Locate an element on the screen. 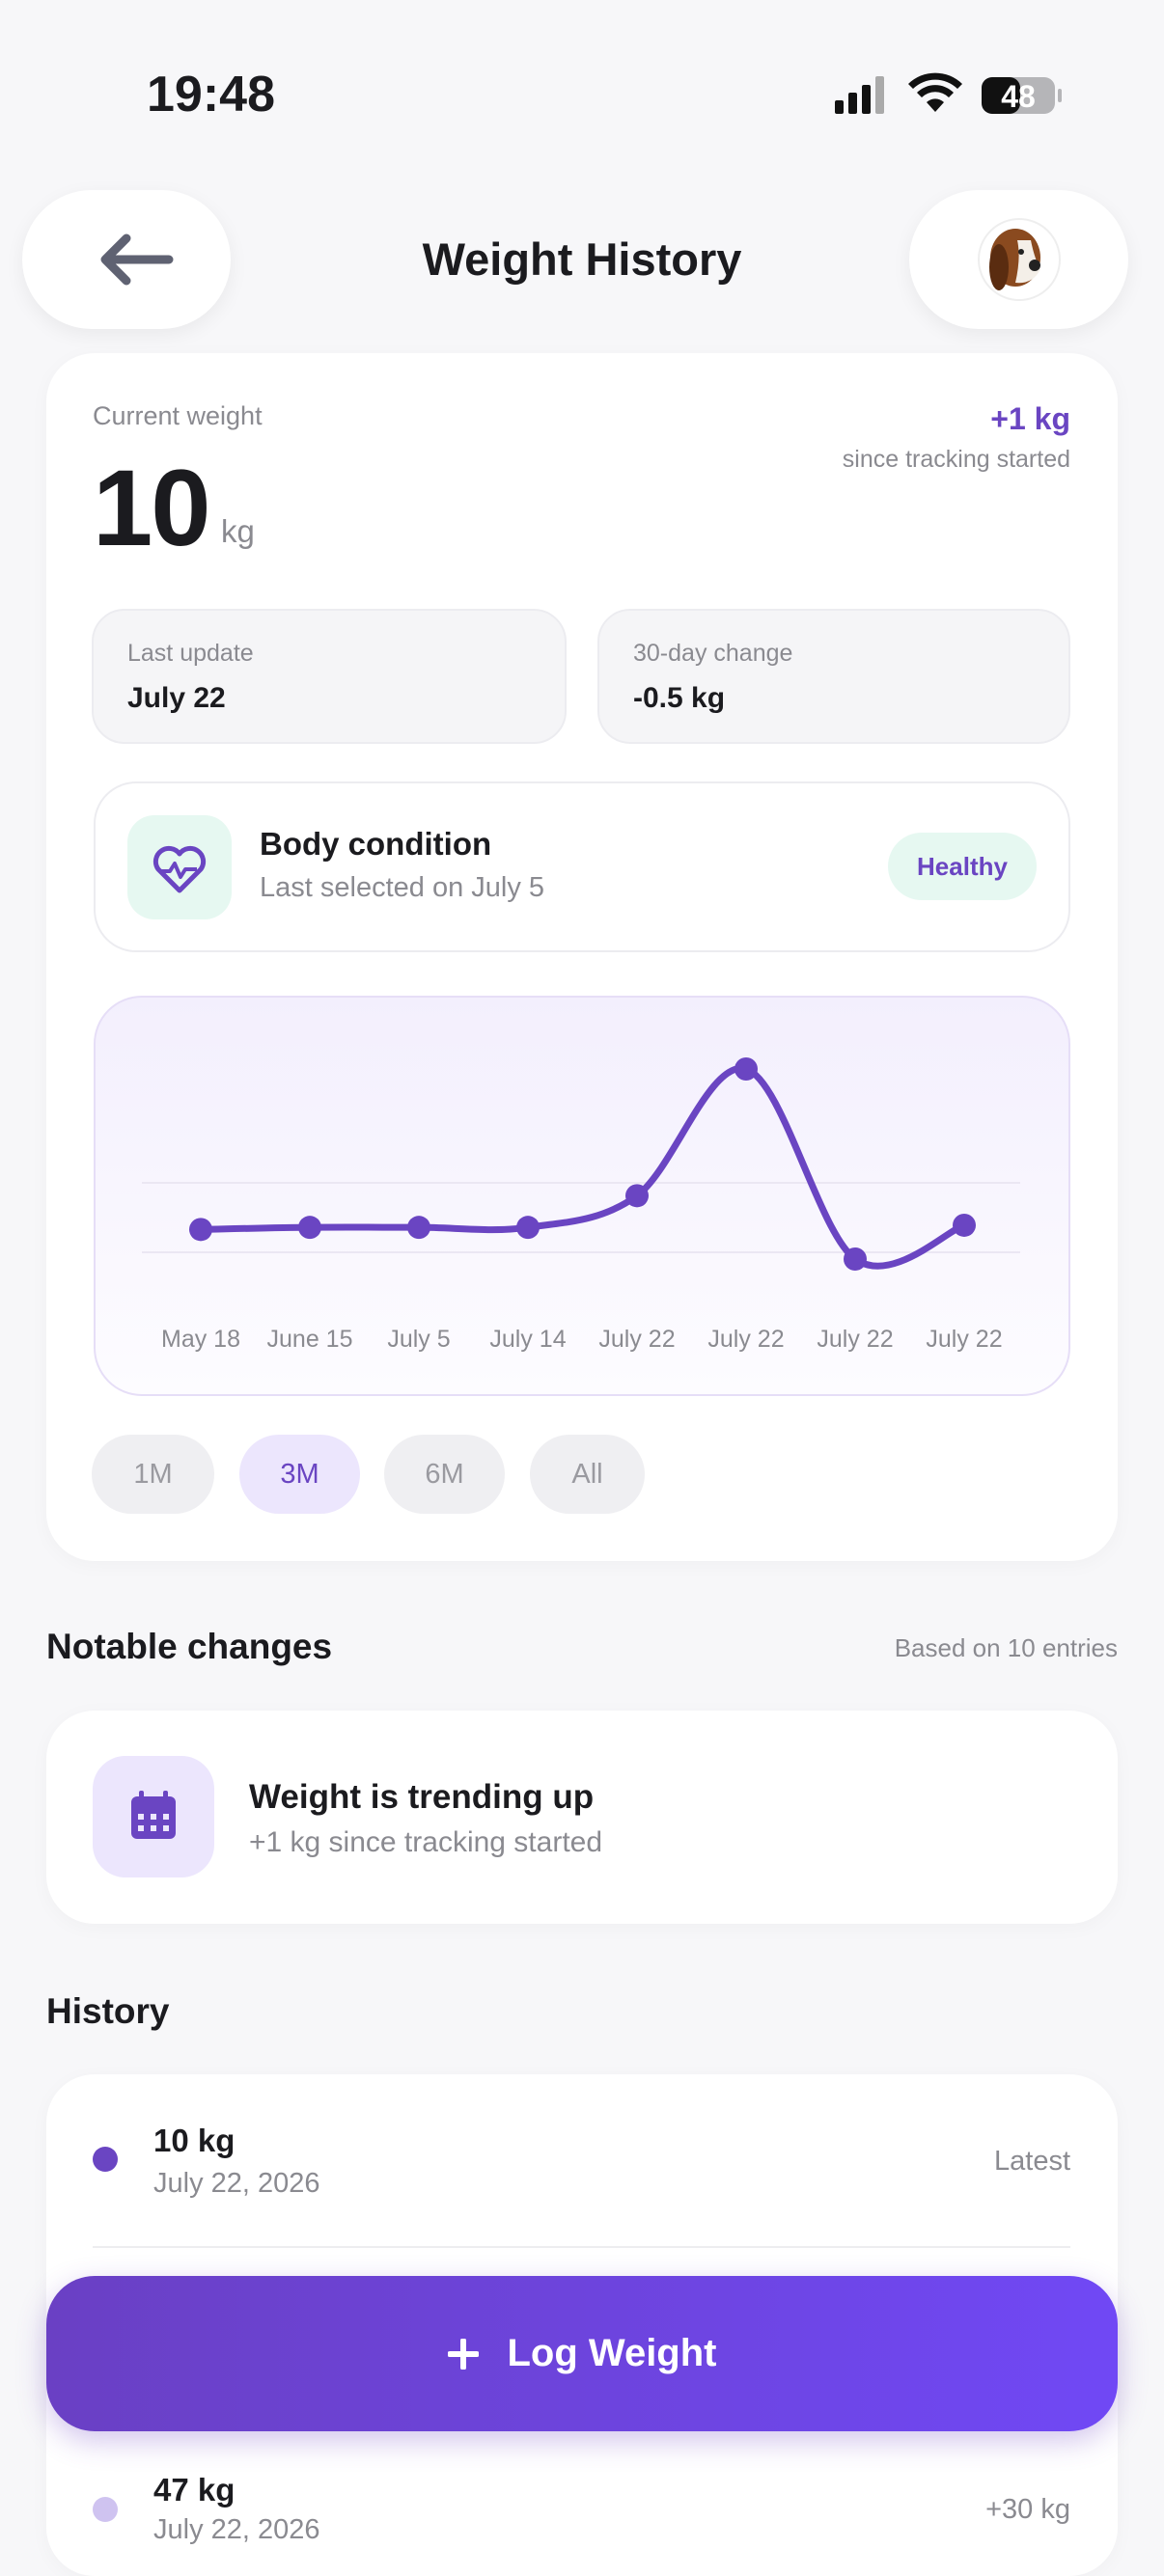  pet-avatar is located at coordinates (1020, 260).